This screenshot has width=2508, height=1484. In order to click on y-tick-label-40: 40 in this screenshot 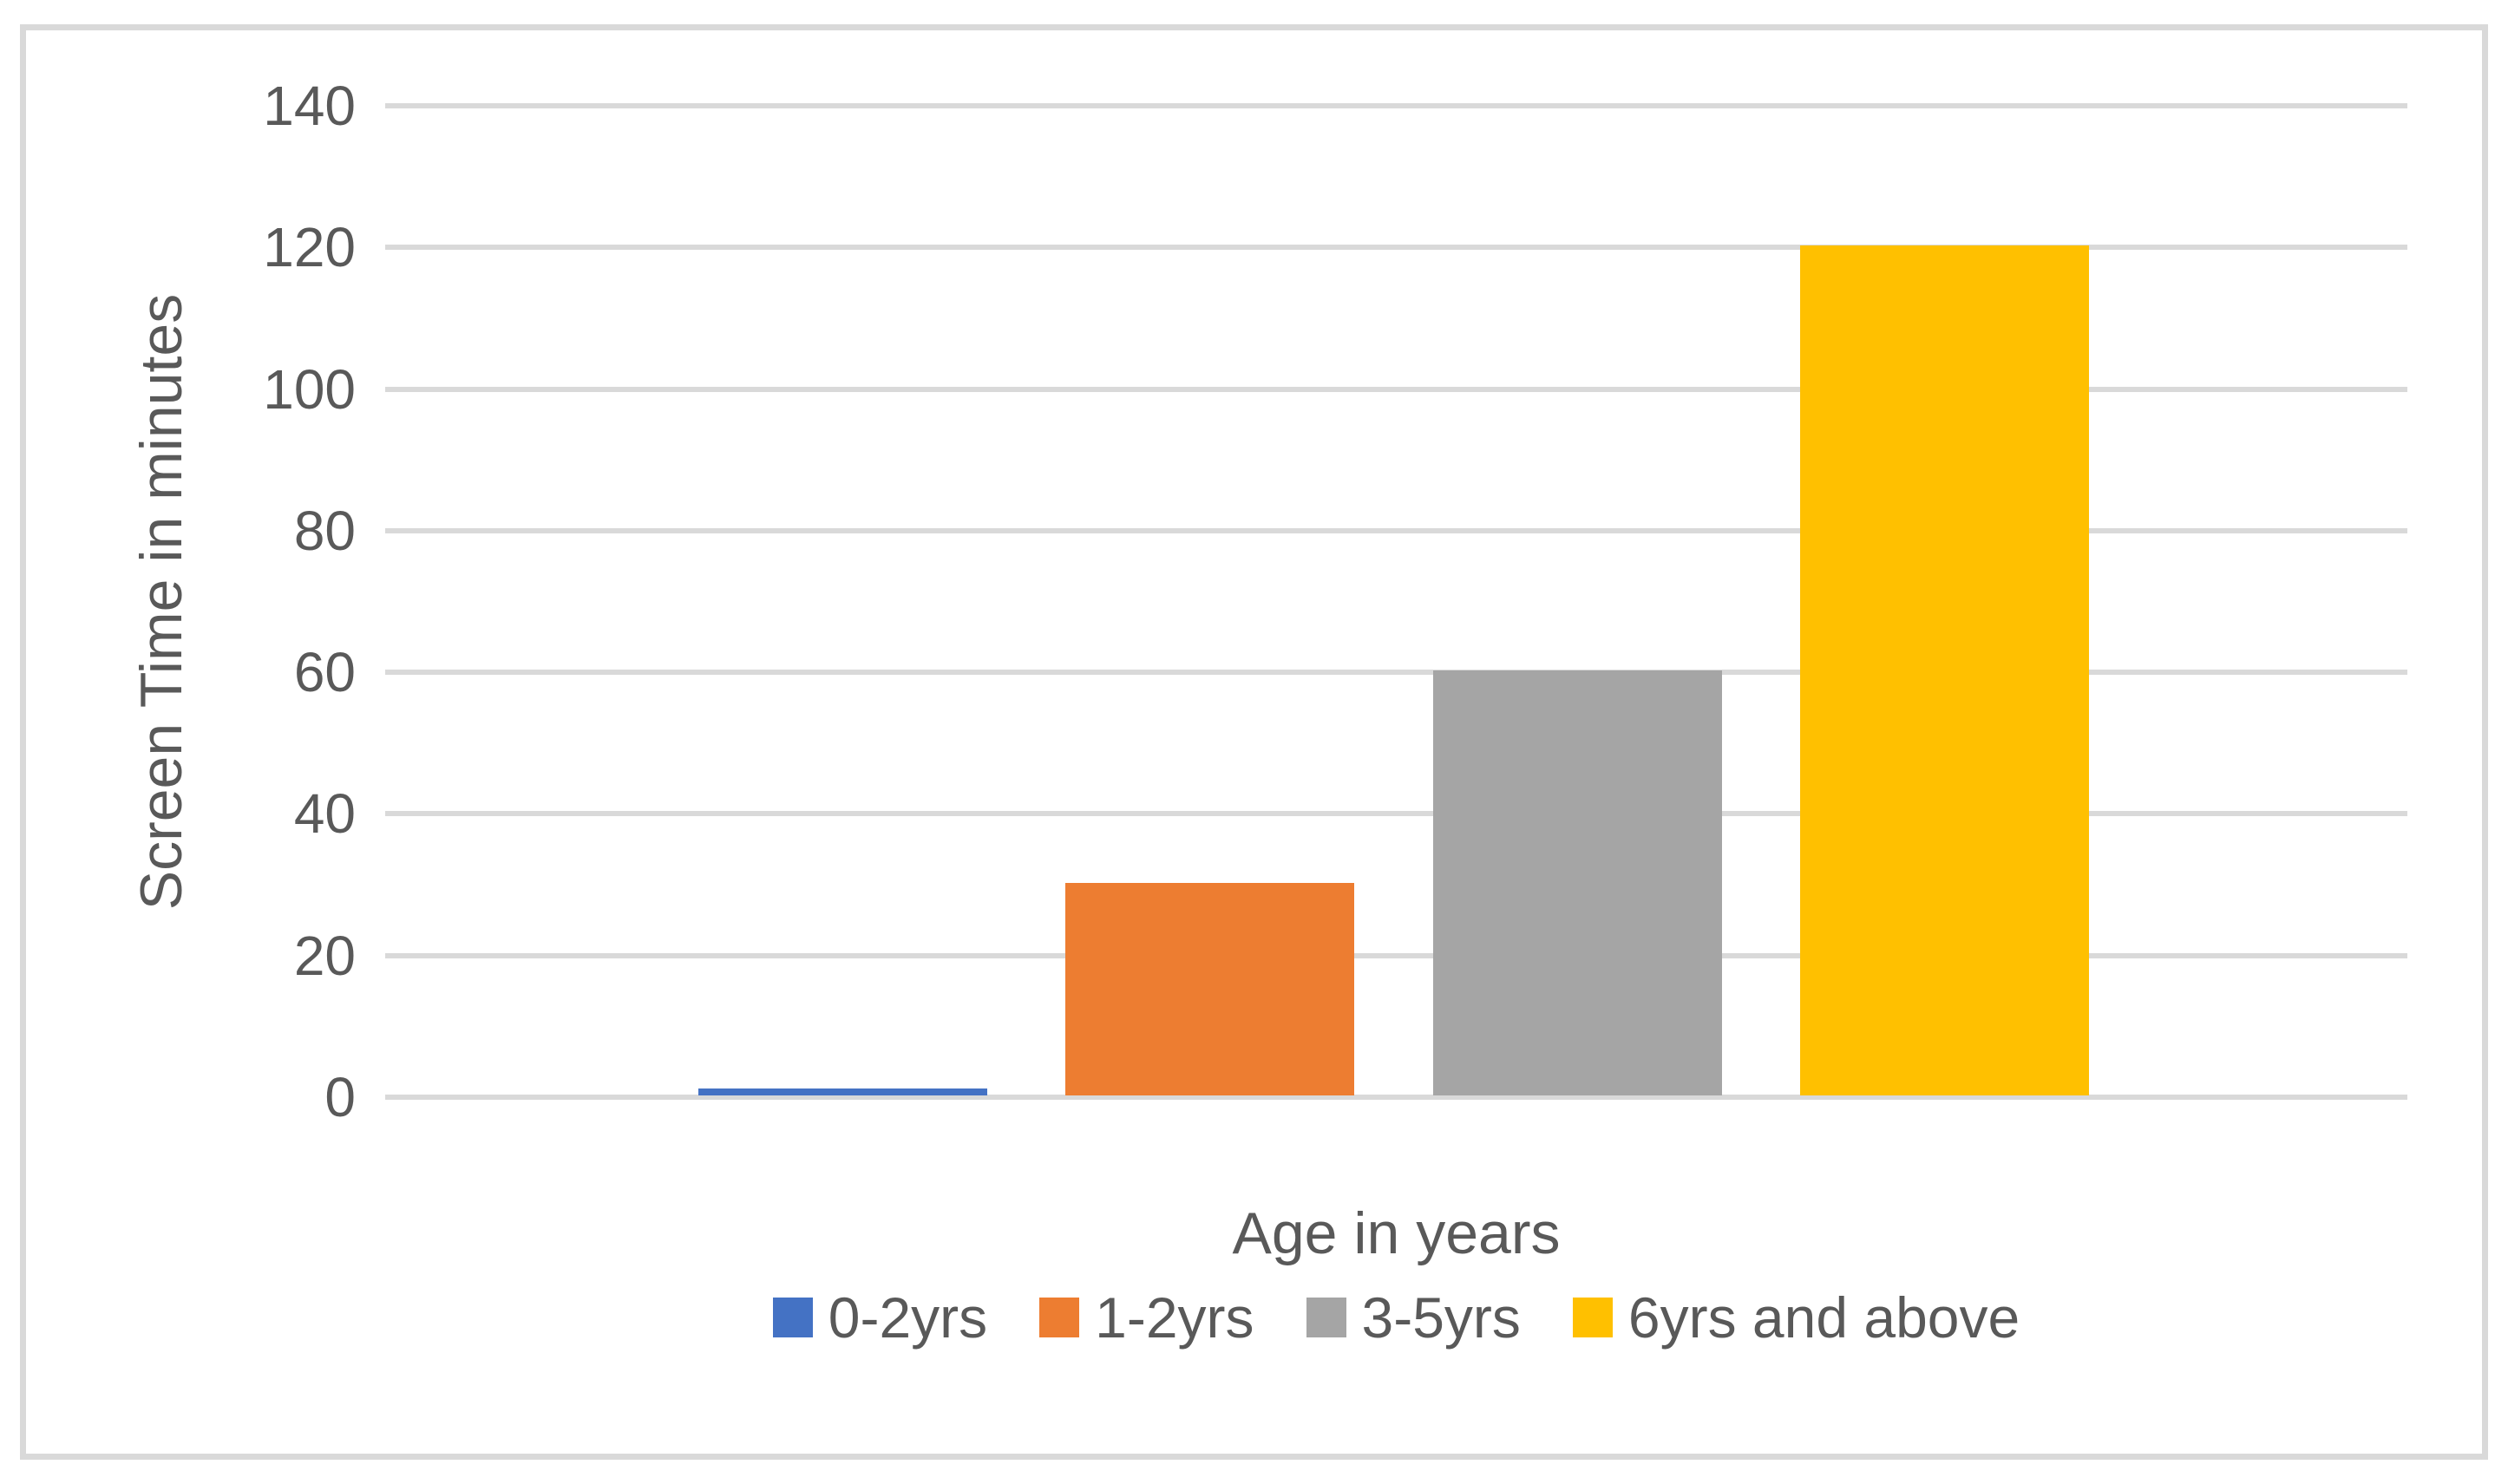, I will do `click(324, 814)`.